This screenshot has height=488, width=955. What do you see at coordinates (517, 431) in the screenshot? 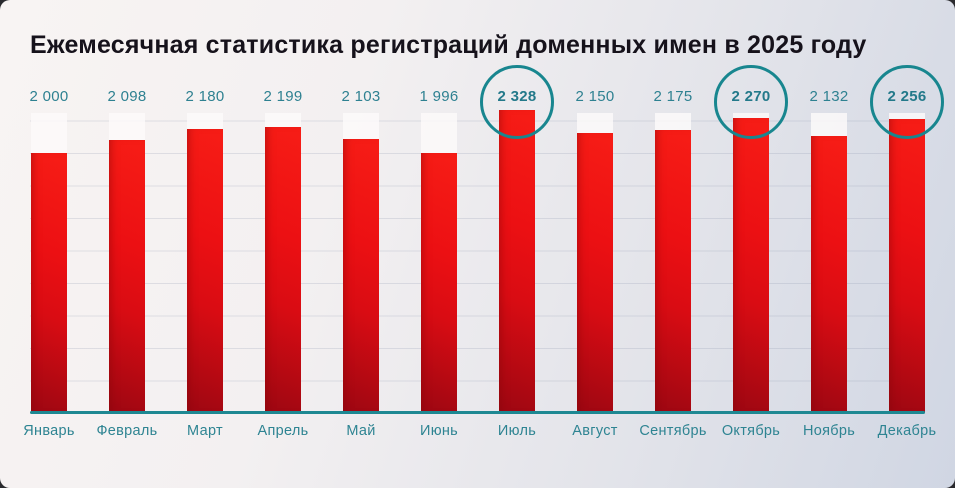
I see `month-label: Июль` at bounding box center [517, 431].